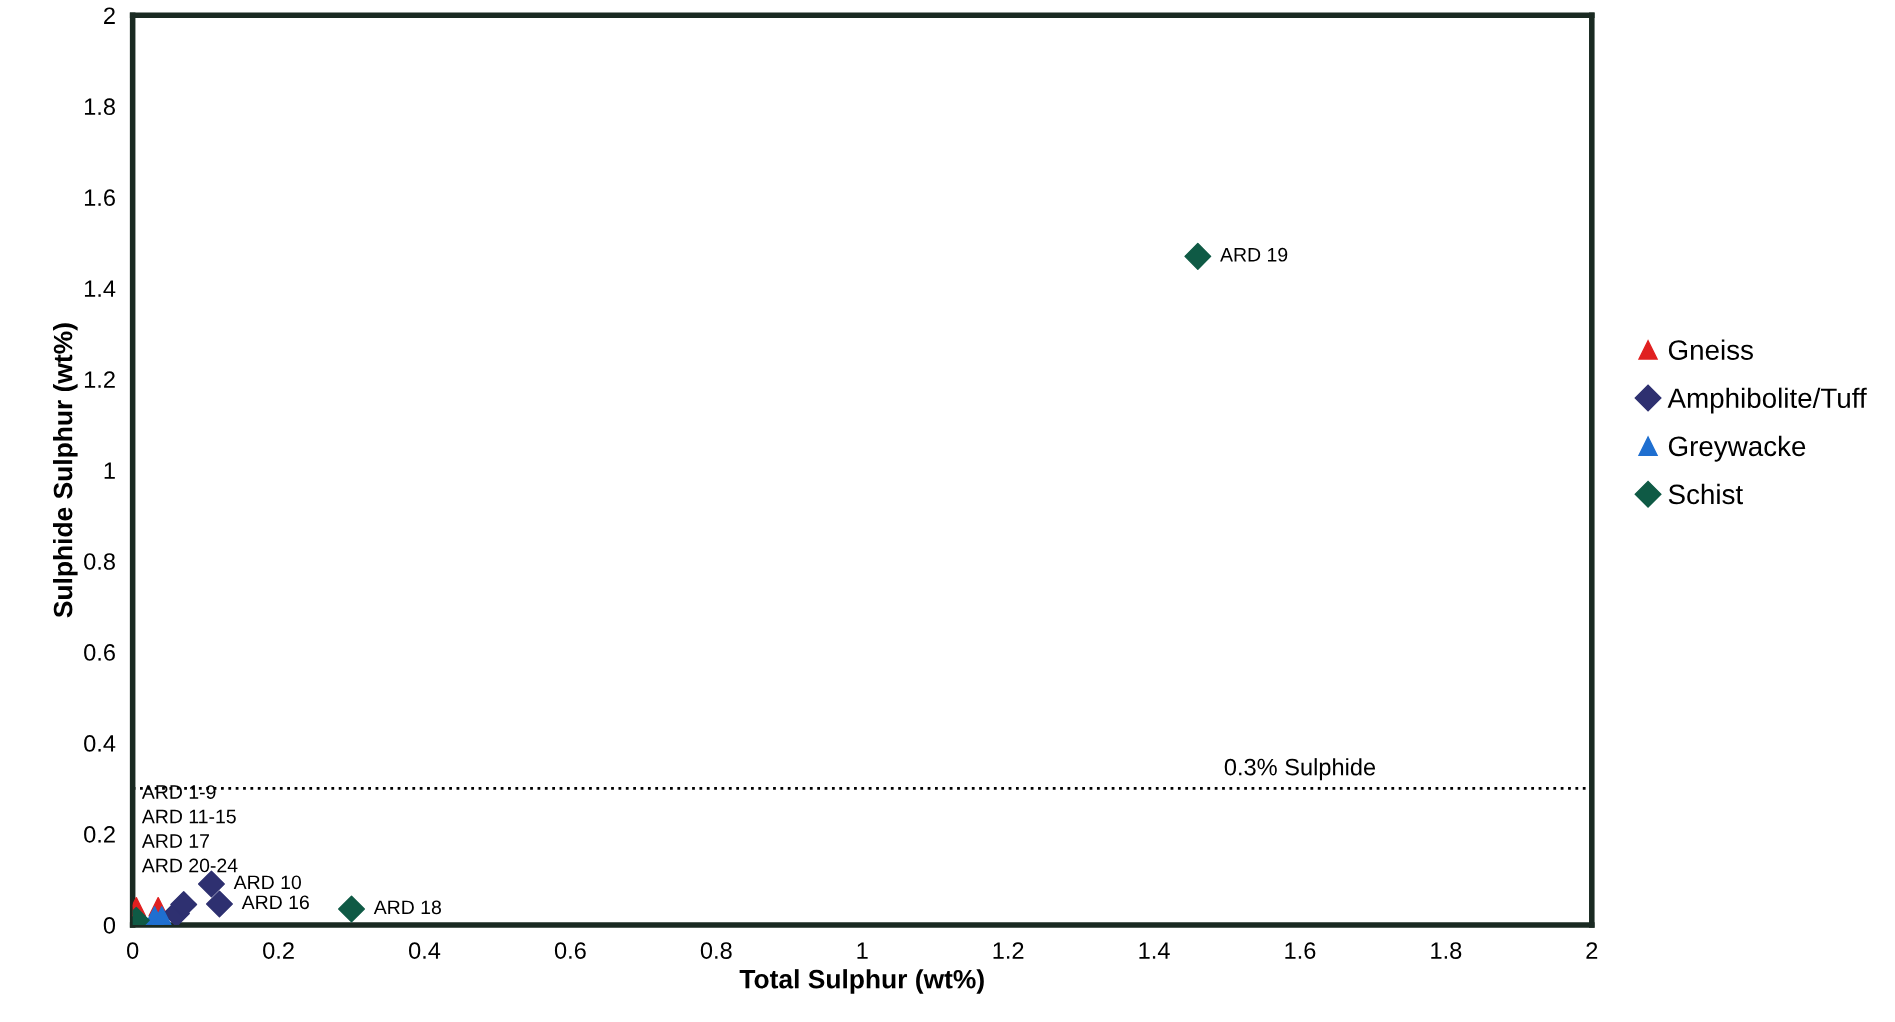 The width and height of the screenshot is (1895, 1022). I want to click on x-tick-label: 1.6, so click(1300, 950).